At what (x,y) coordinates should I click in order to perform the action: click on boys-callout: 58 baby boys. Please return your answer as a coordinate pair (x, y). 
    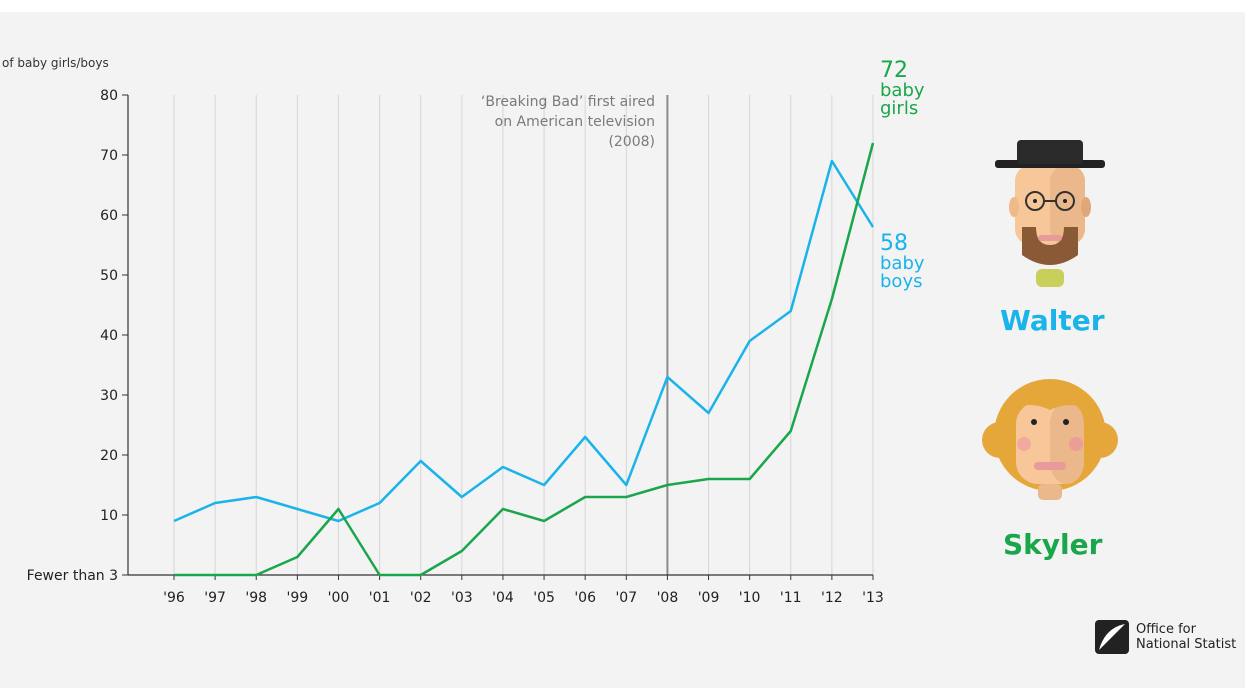
    Looking at the image, I should click on (902, 262).